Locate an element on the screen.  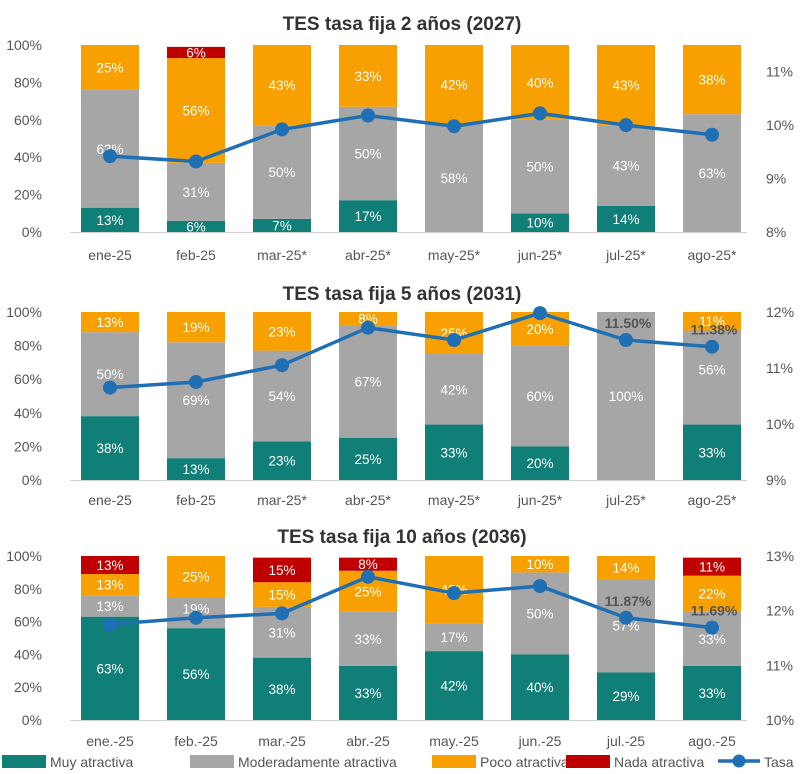
bar-value-label: 42% is located at coordinates (453, 686).